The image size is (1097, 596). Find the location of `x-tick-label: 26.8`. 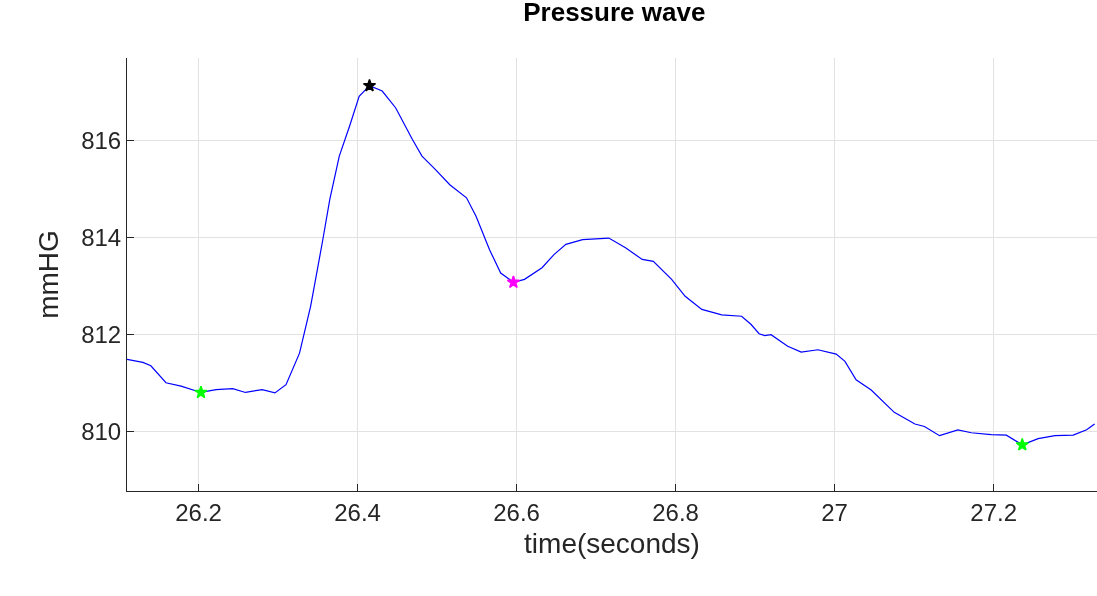

x-tick-label: 26.8 is located at coordinates (675, 512).